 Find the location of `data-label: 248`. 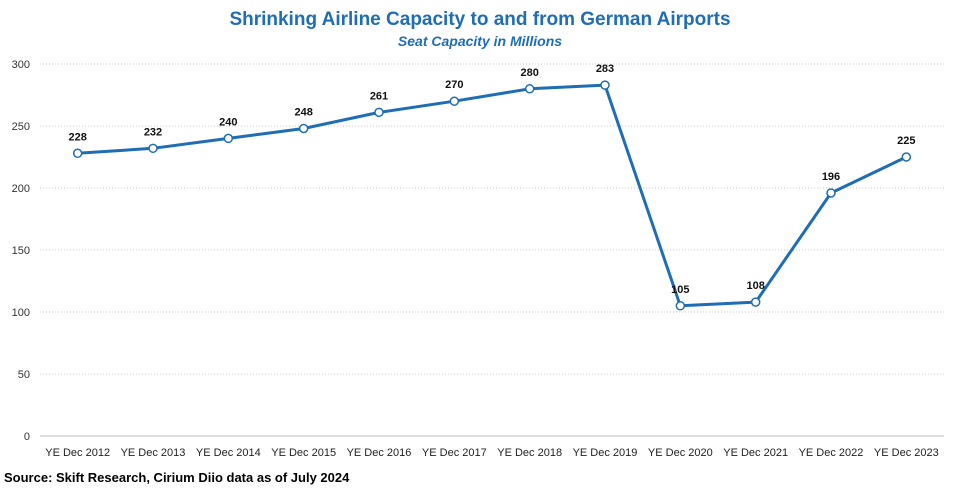

data-label: 248 is located at coordinates (303, 112).